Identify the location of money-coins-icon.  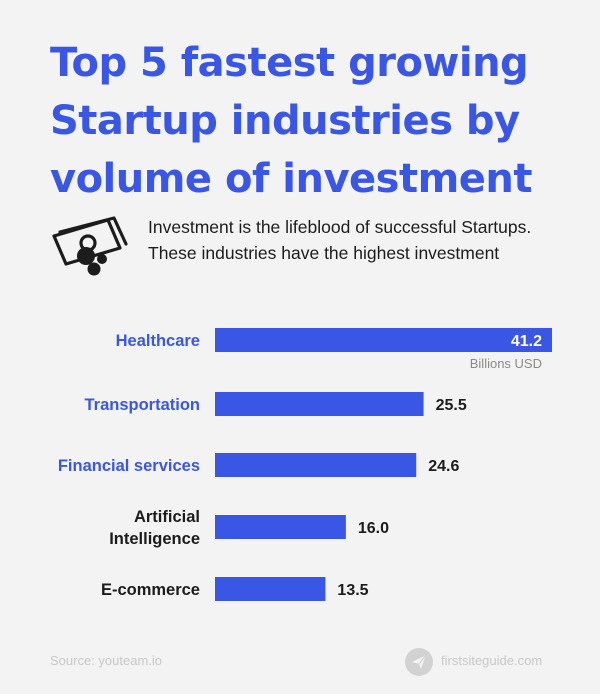
(90, 246).